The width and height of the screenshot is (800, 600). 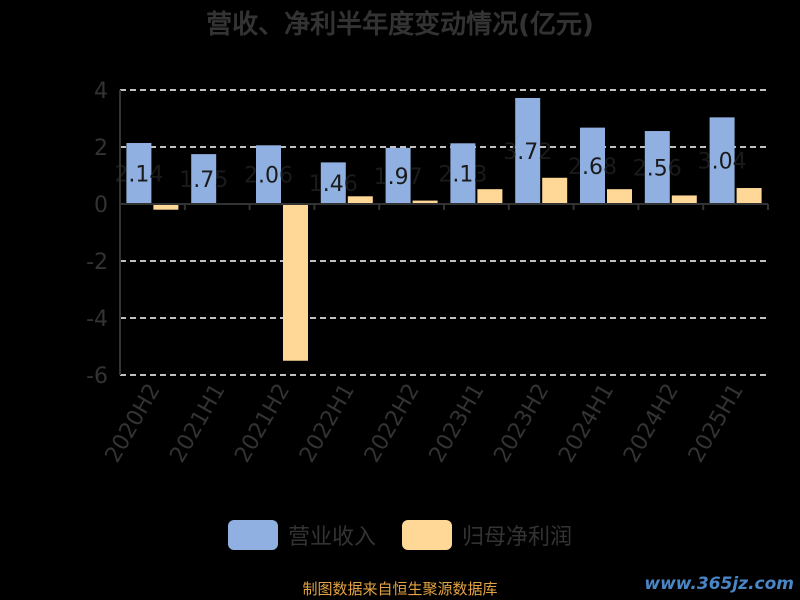 I want to click on x-tick-label: 2024H2, so click(x=651, y=423).